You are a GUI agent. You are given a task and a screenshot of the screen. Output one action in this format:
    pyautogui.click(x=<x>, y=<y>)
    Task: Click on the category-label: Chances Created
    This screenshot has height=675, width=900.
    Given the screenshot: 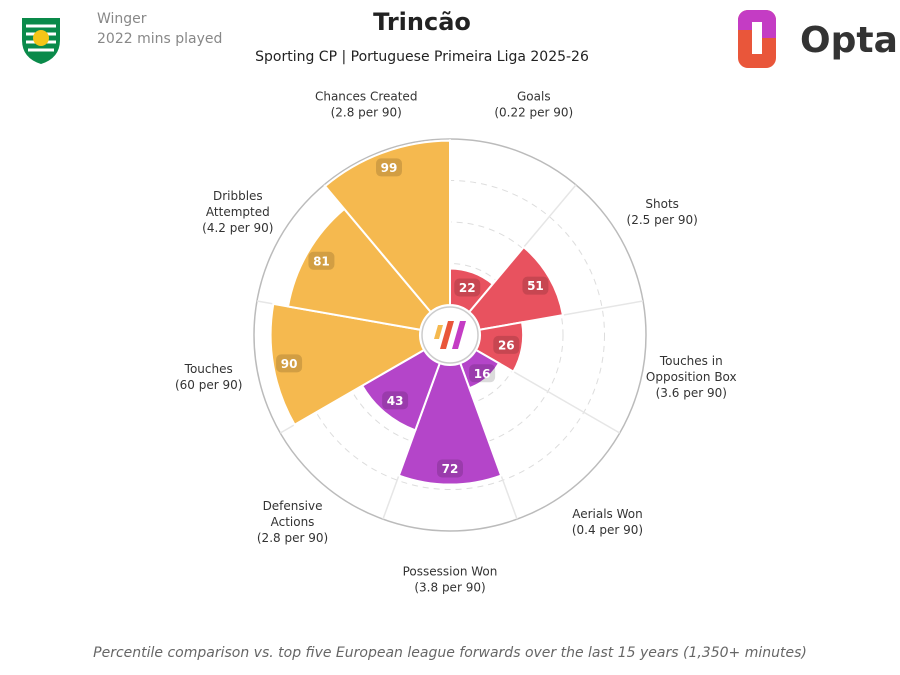 What is the action you would take?
    pyautogui.click(x=366, y=96)
    